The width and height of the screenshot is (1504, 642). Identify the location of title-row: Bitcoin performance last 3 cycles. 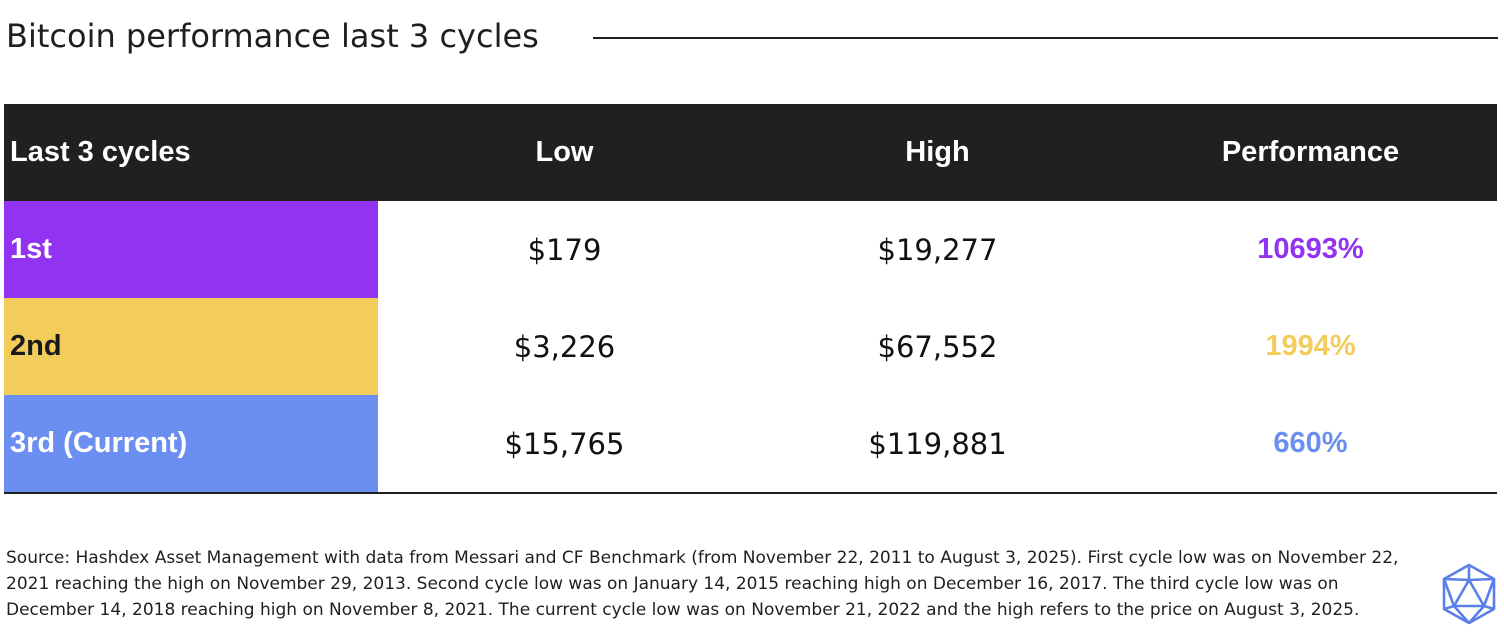
(752, 36).